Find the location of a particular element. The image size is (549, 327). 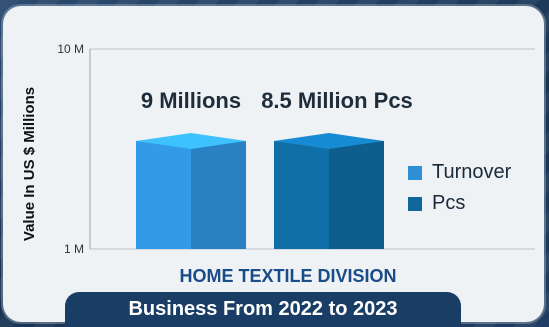

chart-title: HOME TEXTILE DIVISION is located at coordinates (288, 276).